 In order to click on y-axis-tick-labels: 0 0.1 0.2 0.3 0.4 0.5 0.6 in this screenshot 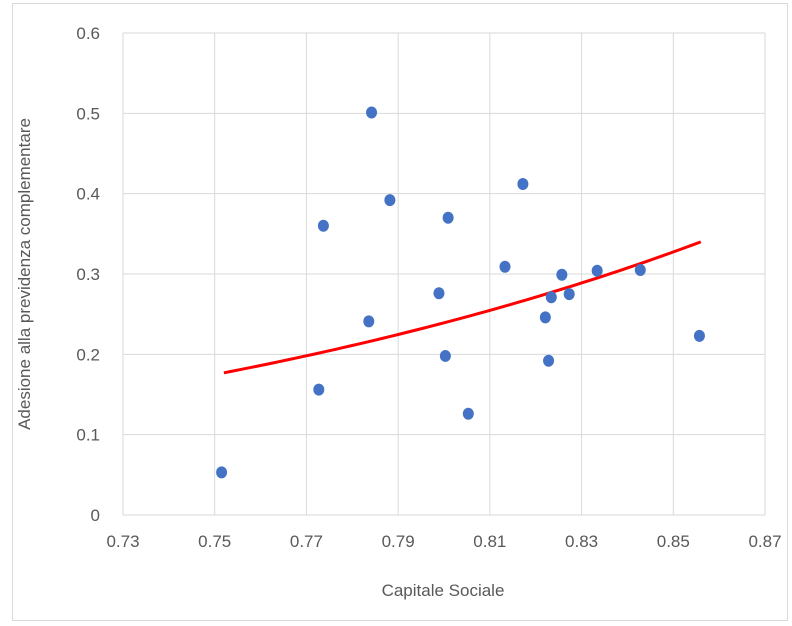, I will do `click(88, 274)`.